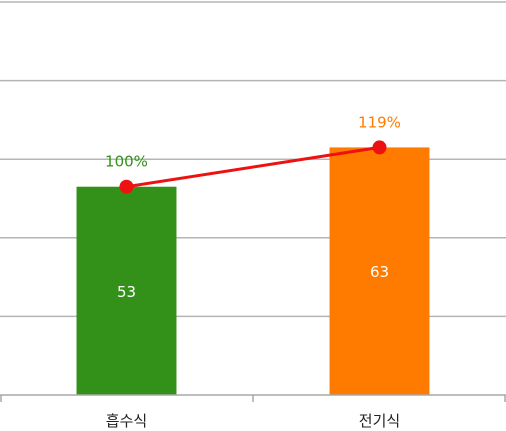  I want to click on bar-value-label: 63, so click(379, 272).